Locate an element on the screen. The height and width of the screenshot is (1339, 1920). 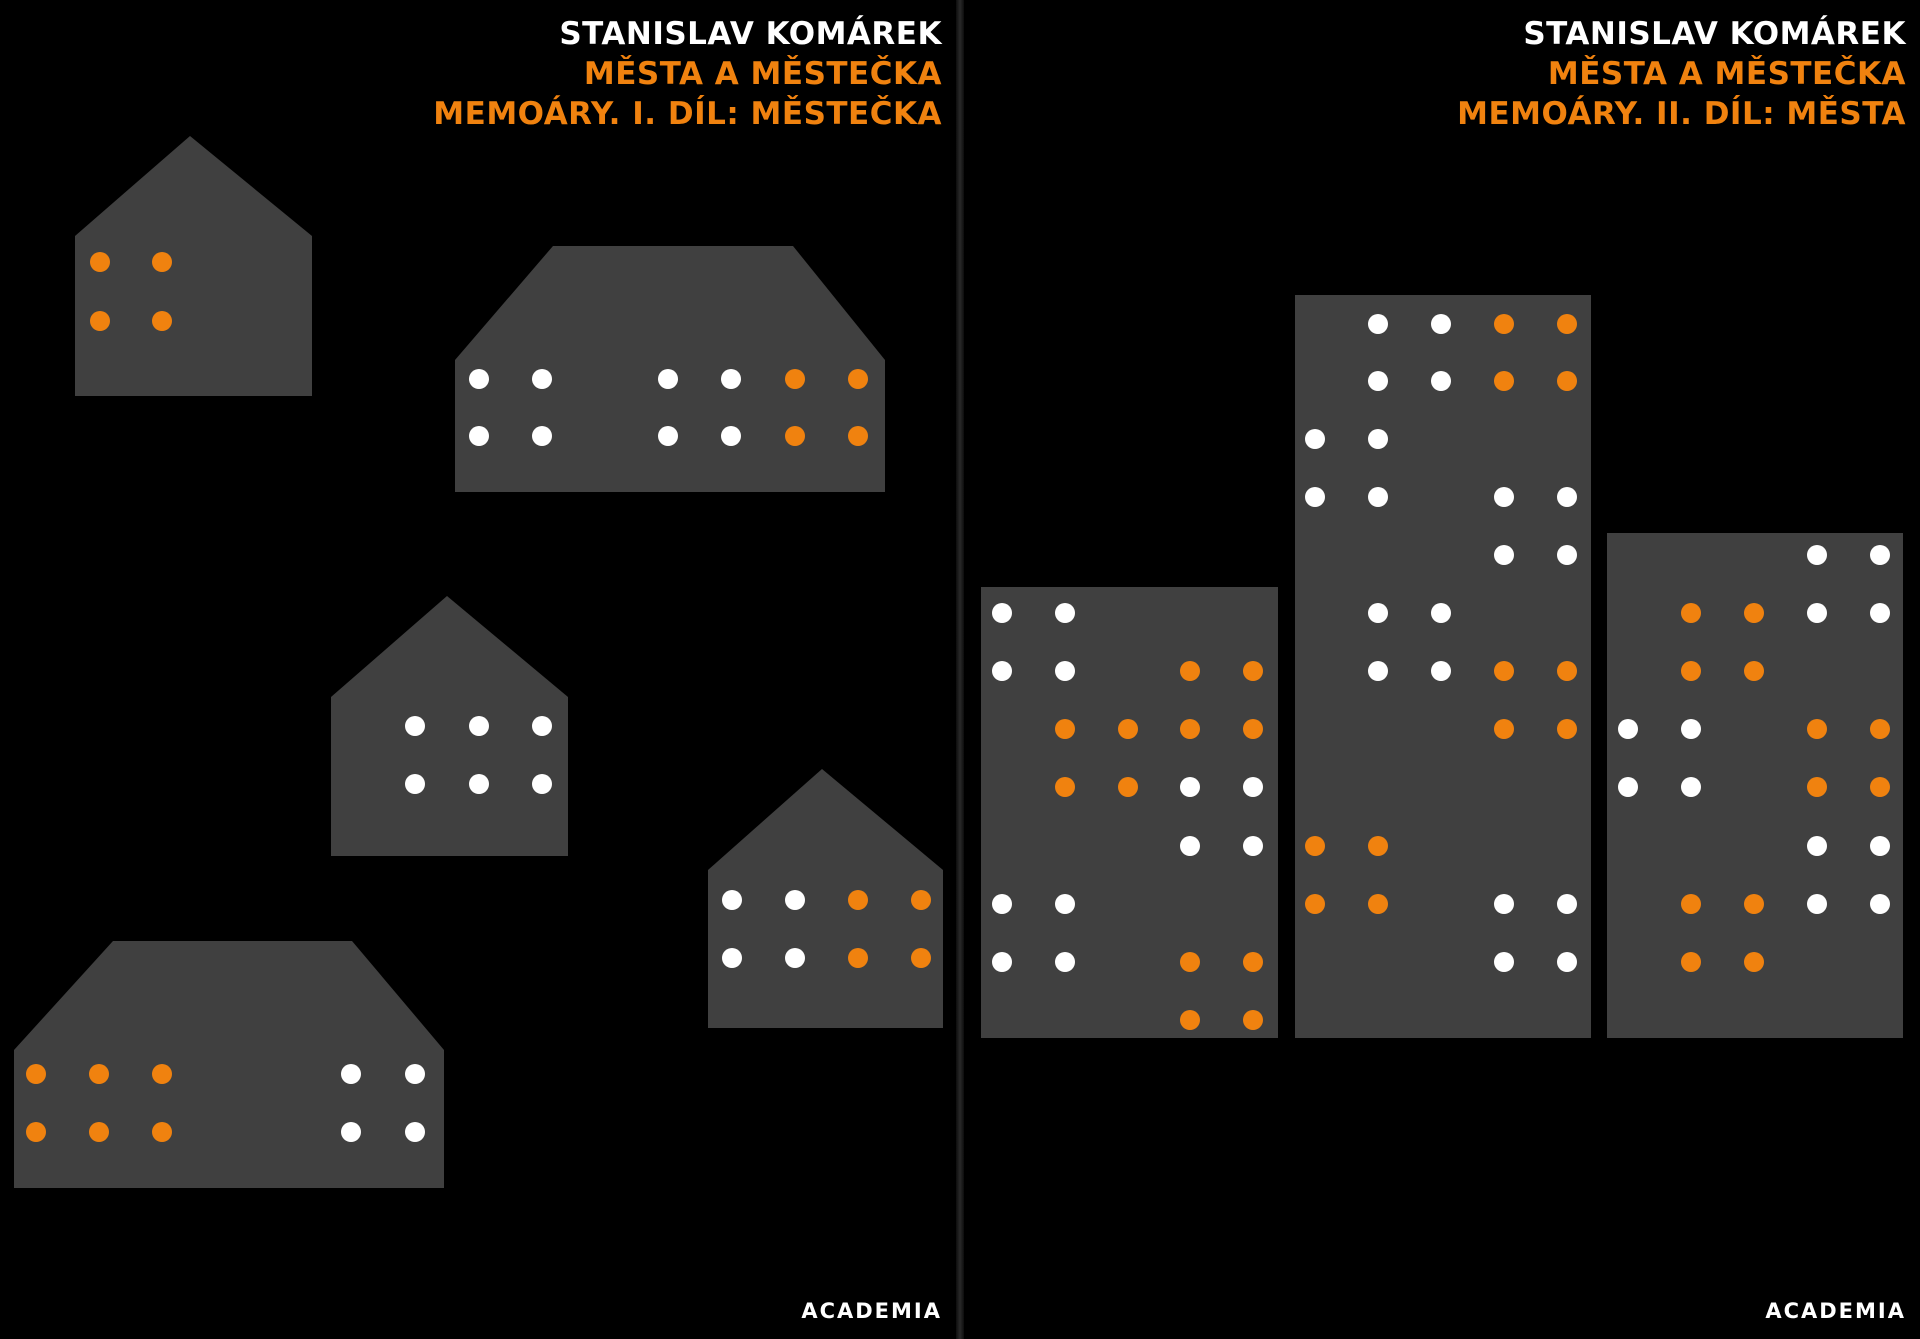
volume-subtitle: MEMOÁRY. II. DÍL: MĚSTA is located at coordinates (1681, 114).